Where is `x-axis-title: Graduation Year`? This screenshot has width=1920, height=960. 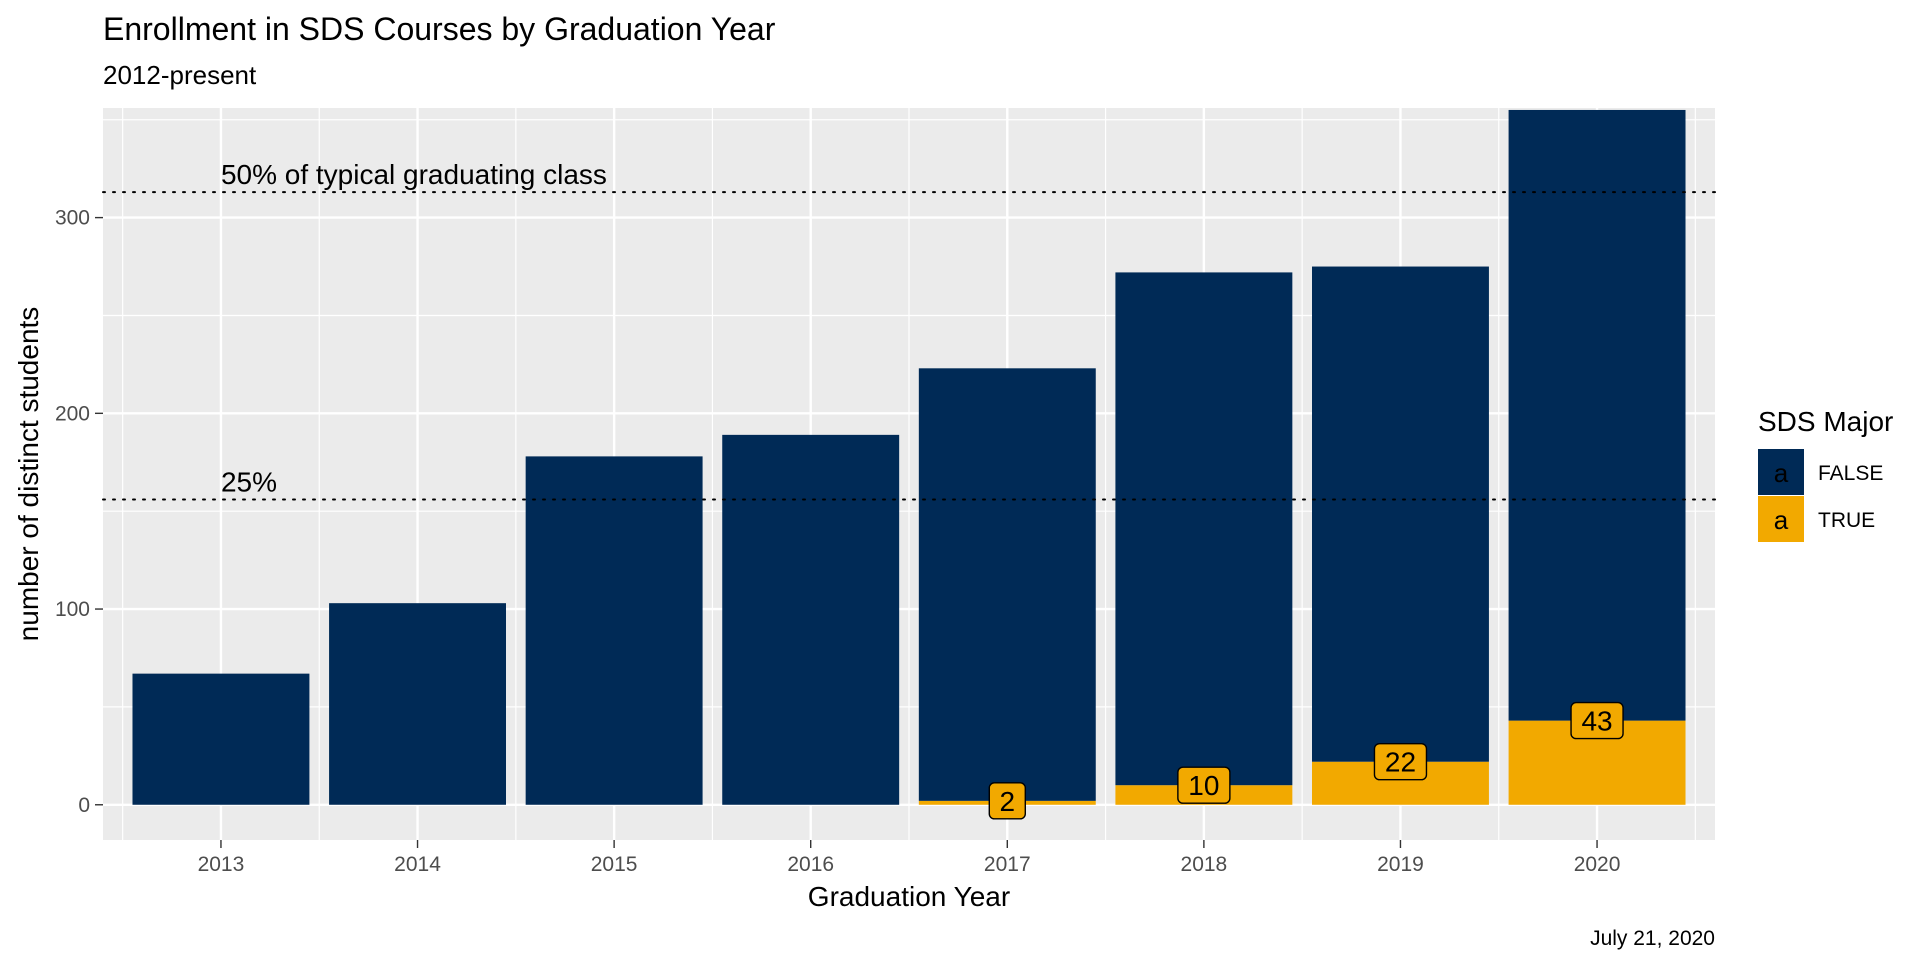
x-axis-title: Graduation Year is located at coordinates (909, 896).